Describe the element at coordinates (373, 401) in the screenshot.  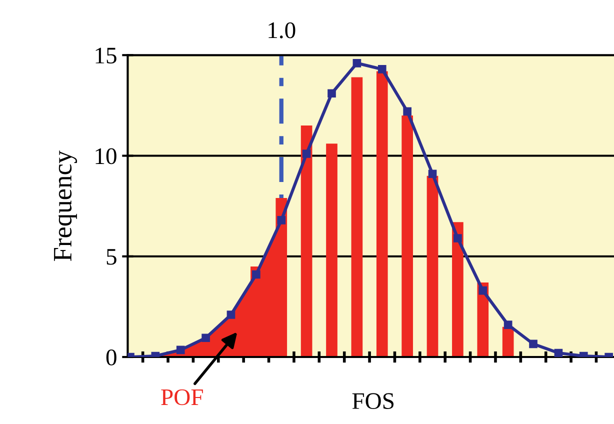
I see `x-axis-title: FOS` at that location.